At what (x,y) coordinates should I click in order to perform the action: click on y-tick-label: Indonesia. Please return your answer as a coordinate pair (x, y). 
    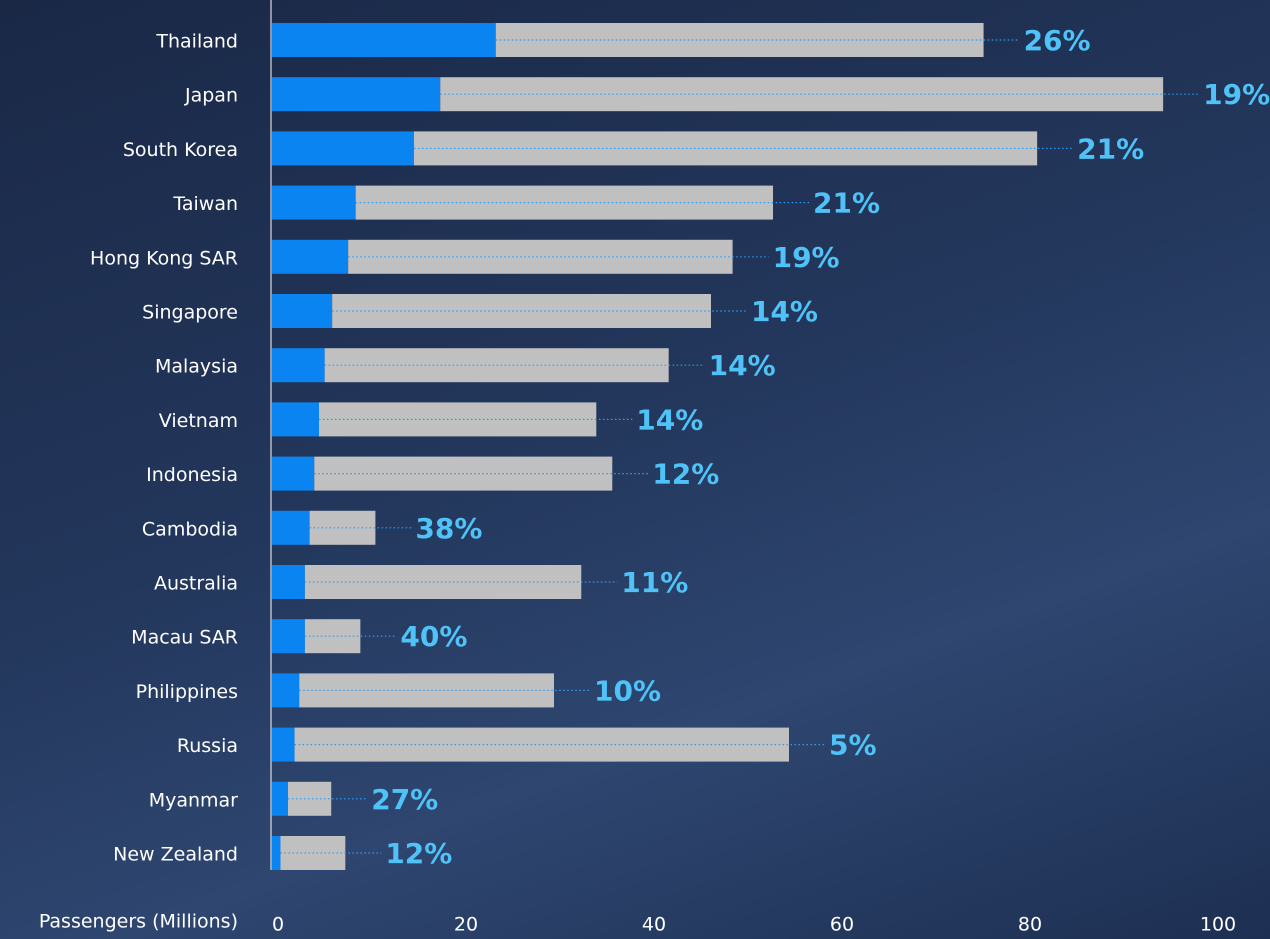
    Looking at the image, I should click on (192, 475).